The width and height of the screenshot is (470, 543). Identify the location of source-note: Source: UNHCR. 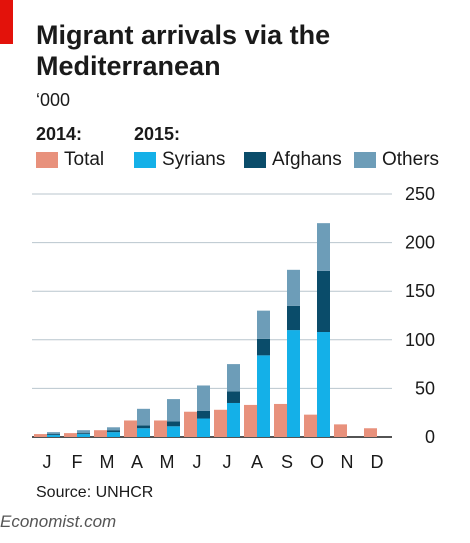
(95, 492).